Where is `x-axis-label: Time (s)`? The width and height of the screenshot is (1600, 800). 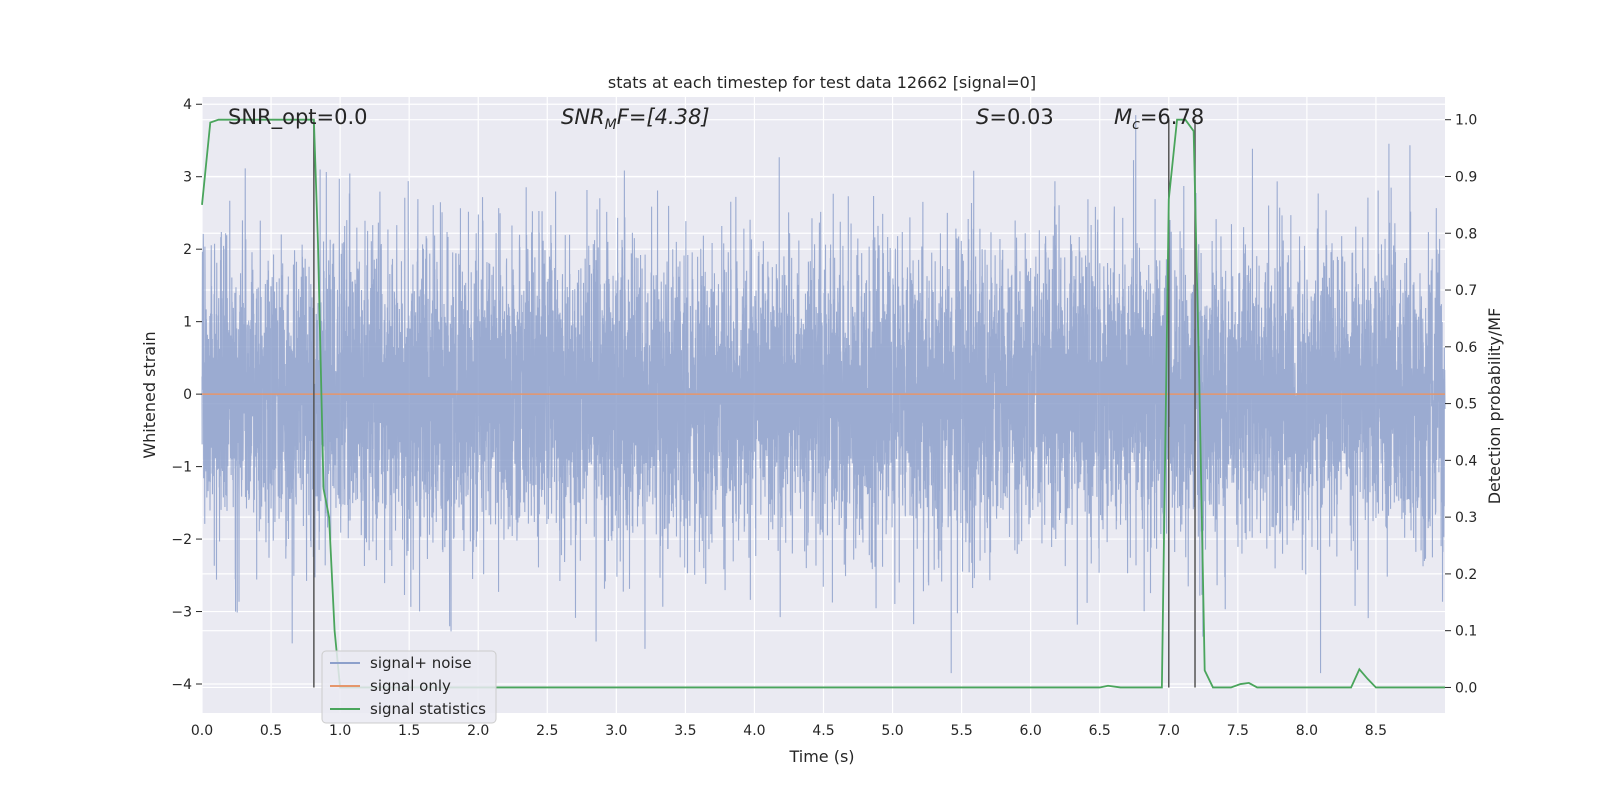
x-axis-label: Time (s) is located at coordinates (821, 756).